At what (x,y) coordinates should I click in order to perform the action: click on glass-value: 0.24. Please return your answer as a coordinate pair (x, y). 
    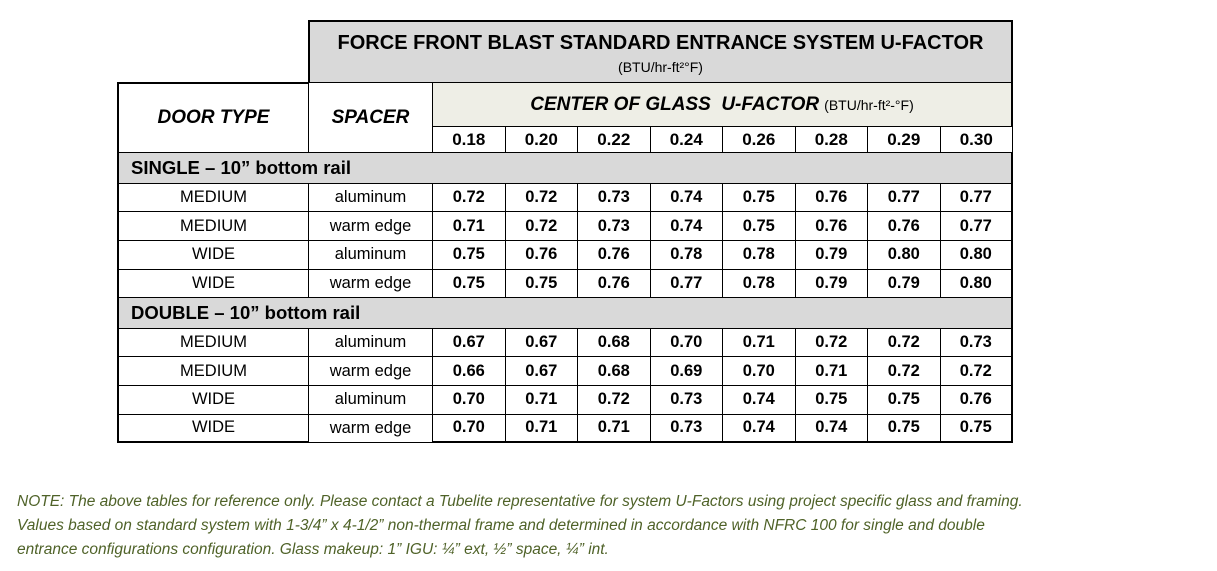
    Looking at the image, I should click on (686, 139).